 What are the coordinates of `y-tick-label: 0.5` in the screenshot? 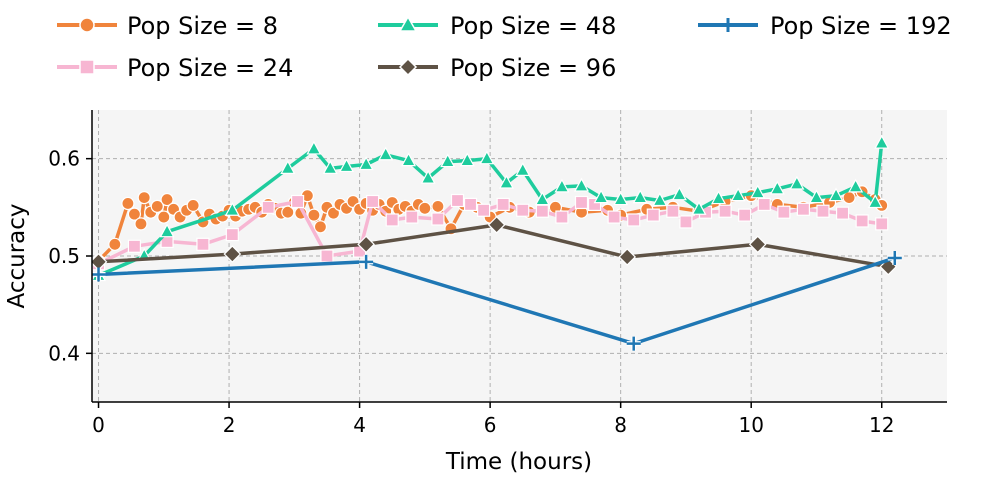 It's located at (64, 256).